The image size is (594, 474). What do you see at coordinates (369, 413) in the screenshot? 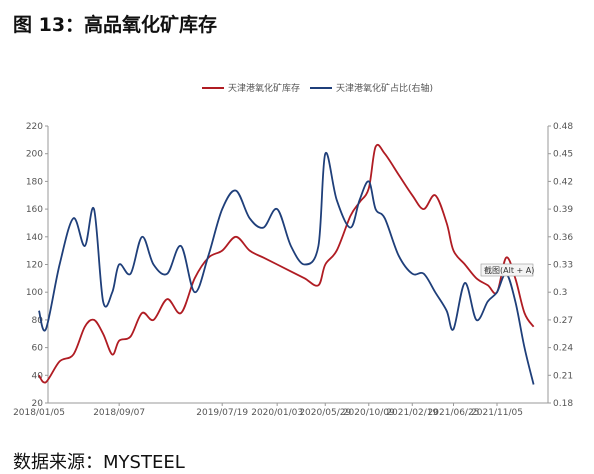
I see `x-tick-label: 2020/10/09` at bounding box center [369, 413].